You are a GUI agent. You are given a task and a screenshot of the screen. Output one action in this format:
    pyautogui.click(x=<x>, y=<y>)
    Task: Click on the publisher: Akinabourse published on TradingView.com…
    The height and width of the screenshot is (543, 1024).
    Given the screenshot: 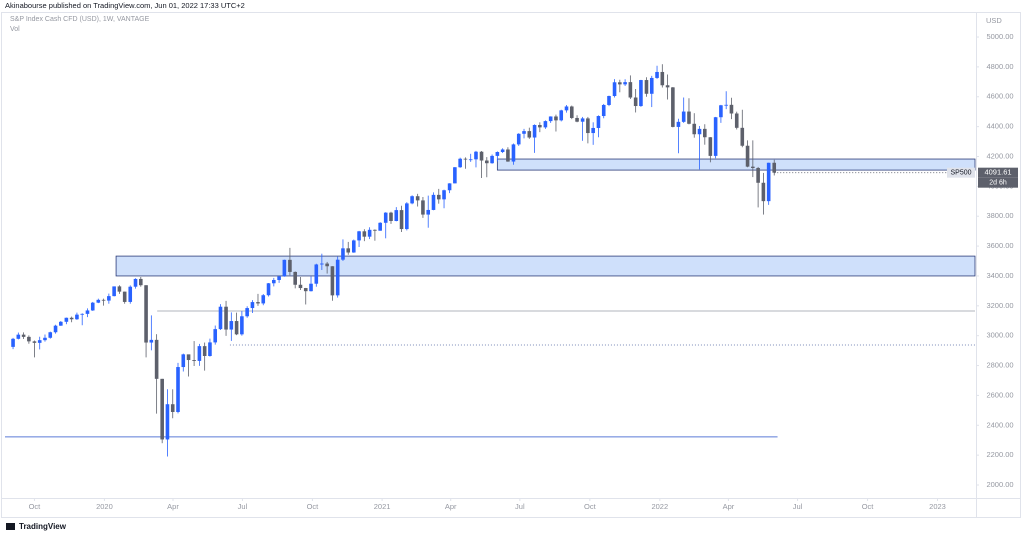 What is the action you would take?
    pyautogui.click(x=125, y=5)
    